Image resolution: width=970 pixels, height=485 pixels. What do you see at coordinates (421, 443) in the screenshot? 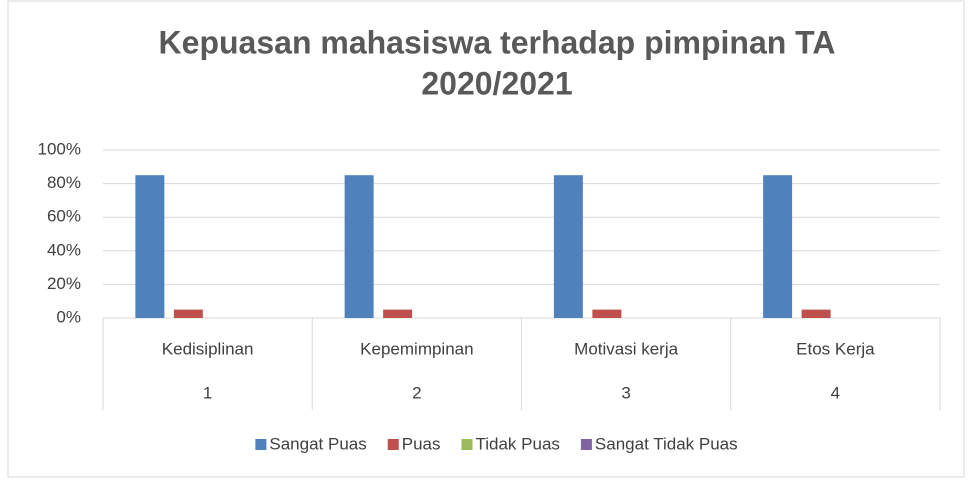
I see `legend-label: Puas` at bounding box center [421, 443].